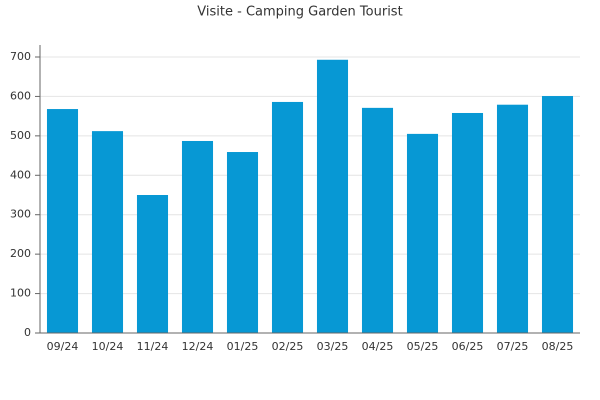 The height and width of the screenshot is (400, 600). Describe the element at coordinates (198, 346) in the screenshot. I see `x-tick-label: 12/24` at that location.